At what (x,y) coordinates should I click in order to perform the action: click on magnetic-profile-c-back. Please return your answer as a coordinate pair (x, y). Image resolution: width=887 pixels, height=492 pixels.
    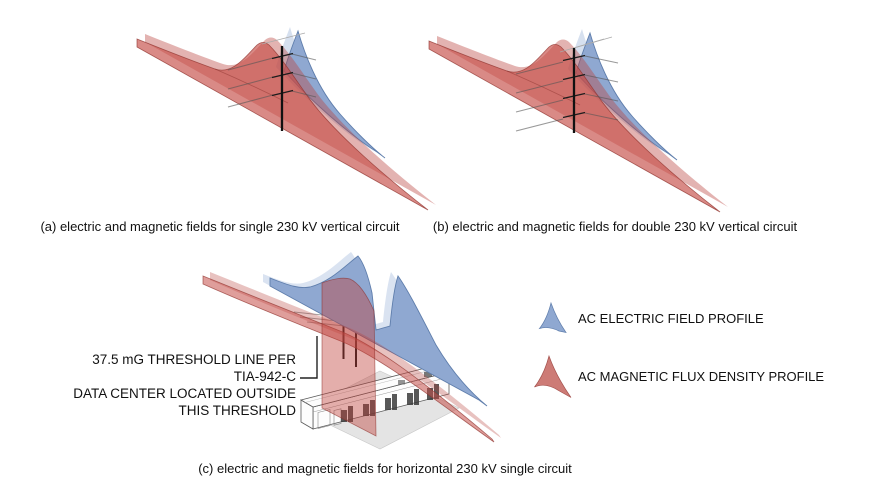
    Looking at the image, I should click on (355, 355).